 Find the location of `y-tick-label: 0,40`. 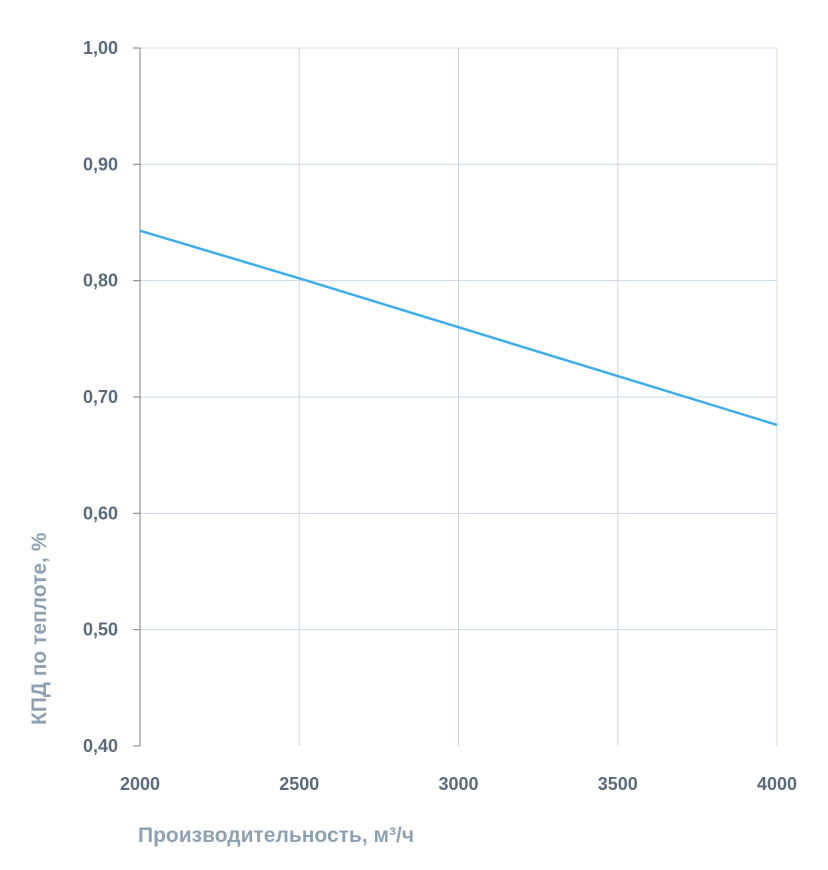

y-tick-label: 0,40 is located at coordinates (100, 746).